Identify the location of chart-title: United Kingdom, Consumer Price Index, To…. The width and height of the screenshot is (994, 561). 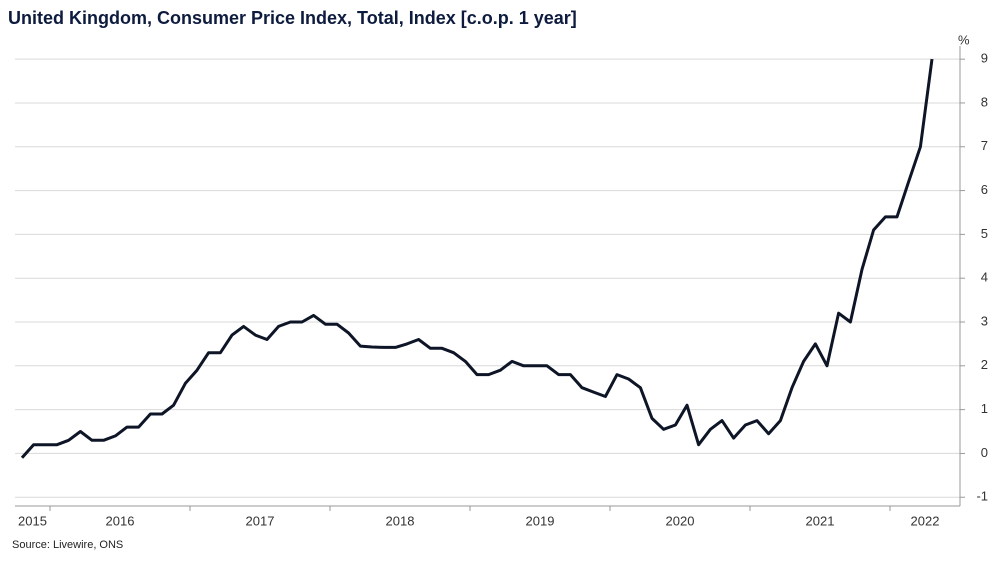
(292, 18).